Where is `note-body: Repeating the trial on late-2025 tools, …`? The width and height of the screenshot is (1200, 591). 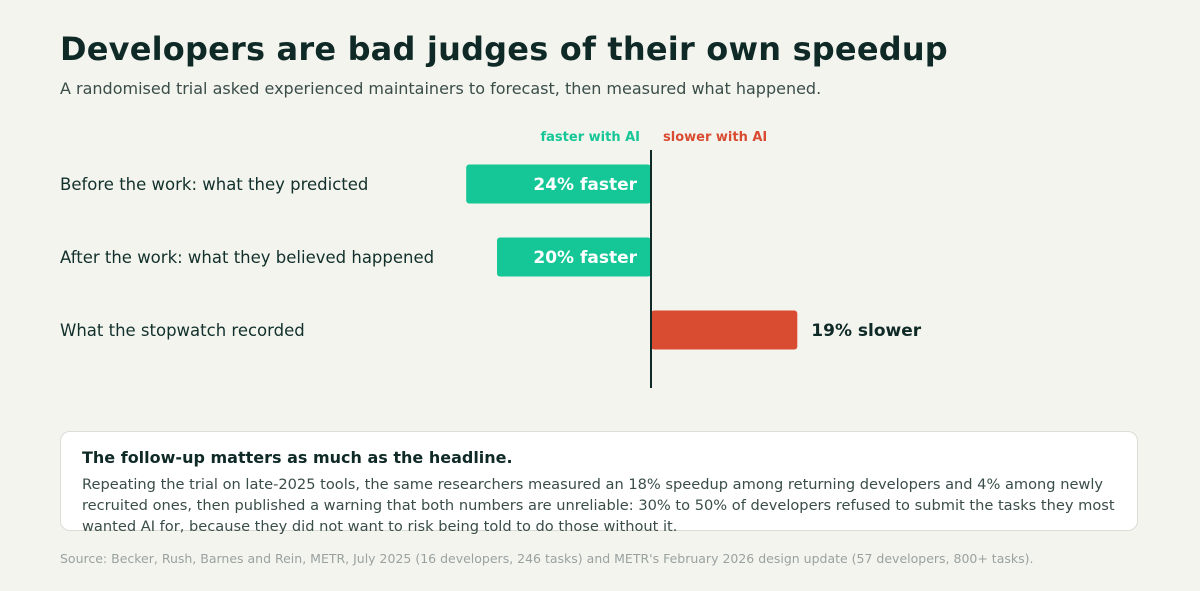
note-body: Repeating the trial on late-2025 tools, … is located at coordinates (598, 505).